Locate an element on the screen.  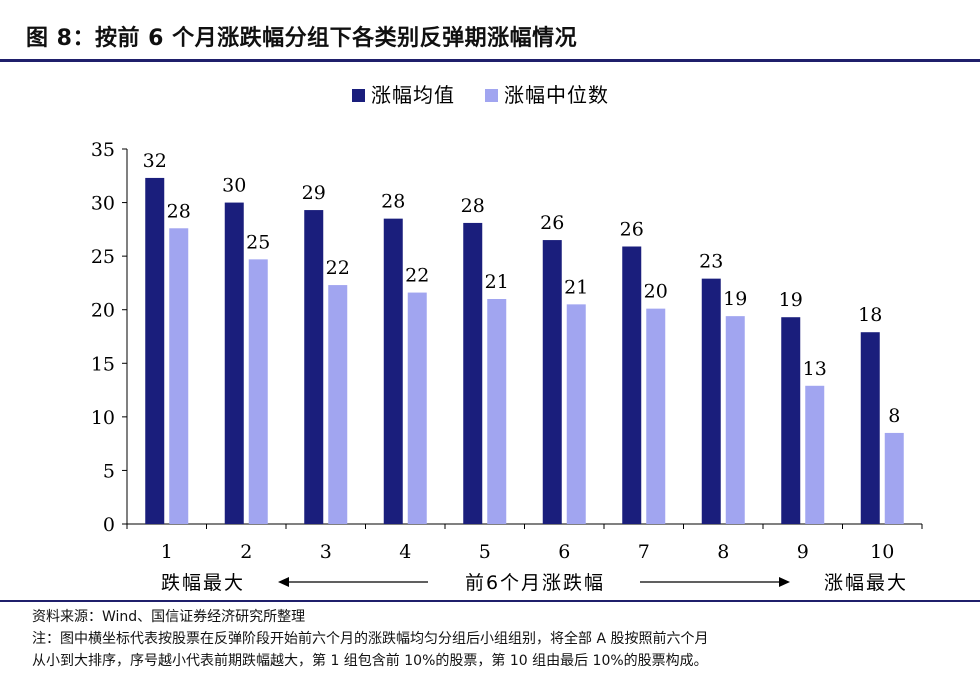
x-tick-label: 7 is located at coordinates (644, 552).